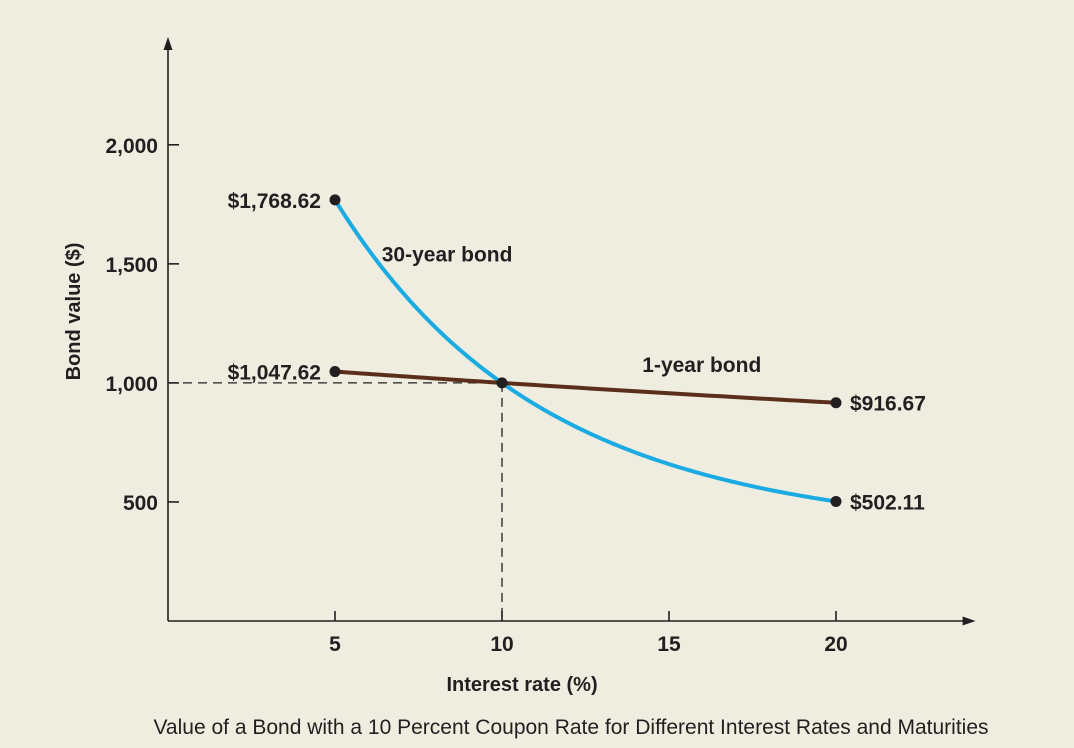 The height and width of the screenshot is (748, 1074). Describe the element at coordinates (521, 685) in the screenshot. I see `x-axis-title: Interest rate (%)` at that location.